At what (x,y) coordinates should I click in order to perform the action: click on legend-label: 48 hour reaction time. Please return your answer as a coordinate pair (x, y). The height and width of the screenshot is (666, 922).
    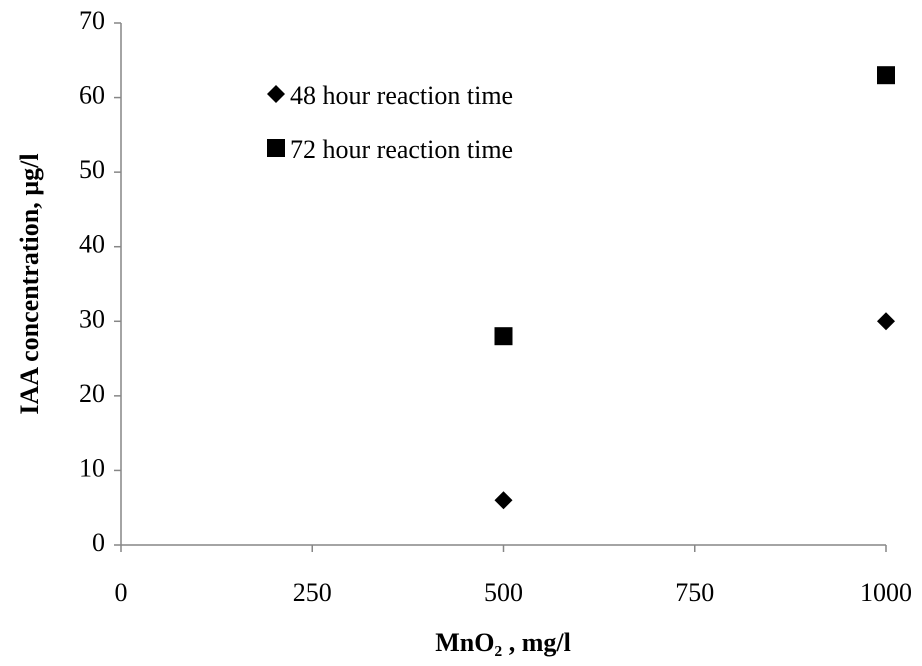
    Looking at the image, I should click on (401, 95).